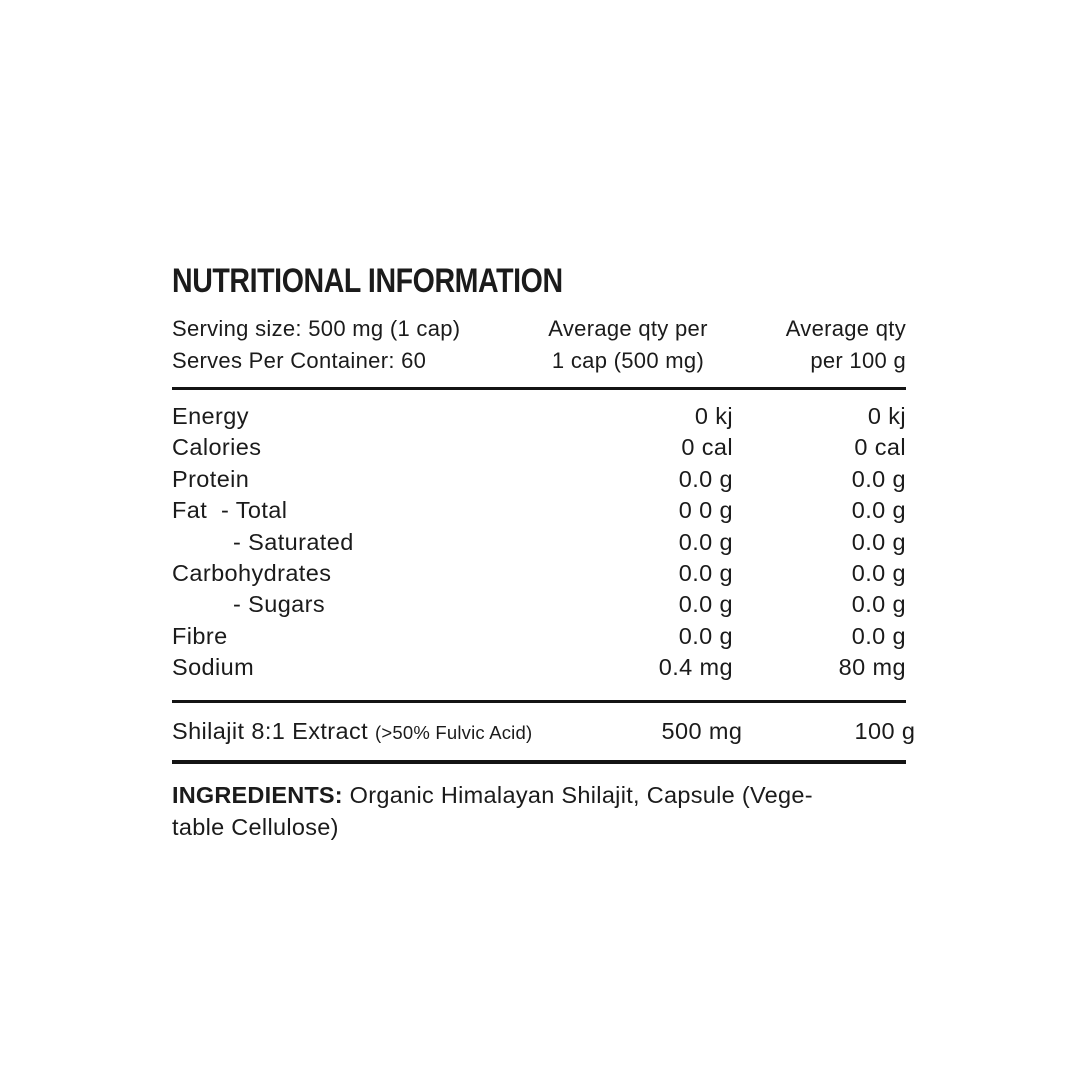 The image size is (1080, 1080). What do you see at coordinates (539, 636) in the screenshot?
I see `table-row: Fibre 0.0 g 0.0 g` at bounding box center [539, 636].